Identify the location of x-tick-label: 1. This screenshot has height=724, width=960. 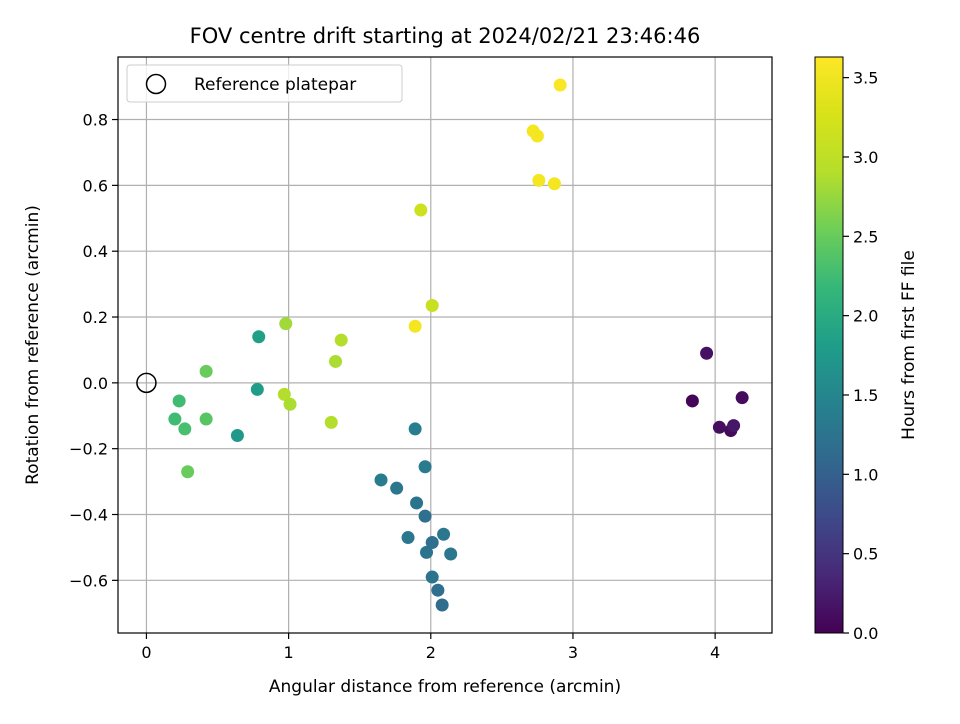
(289, 652).